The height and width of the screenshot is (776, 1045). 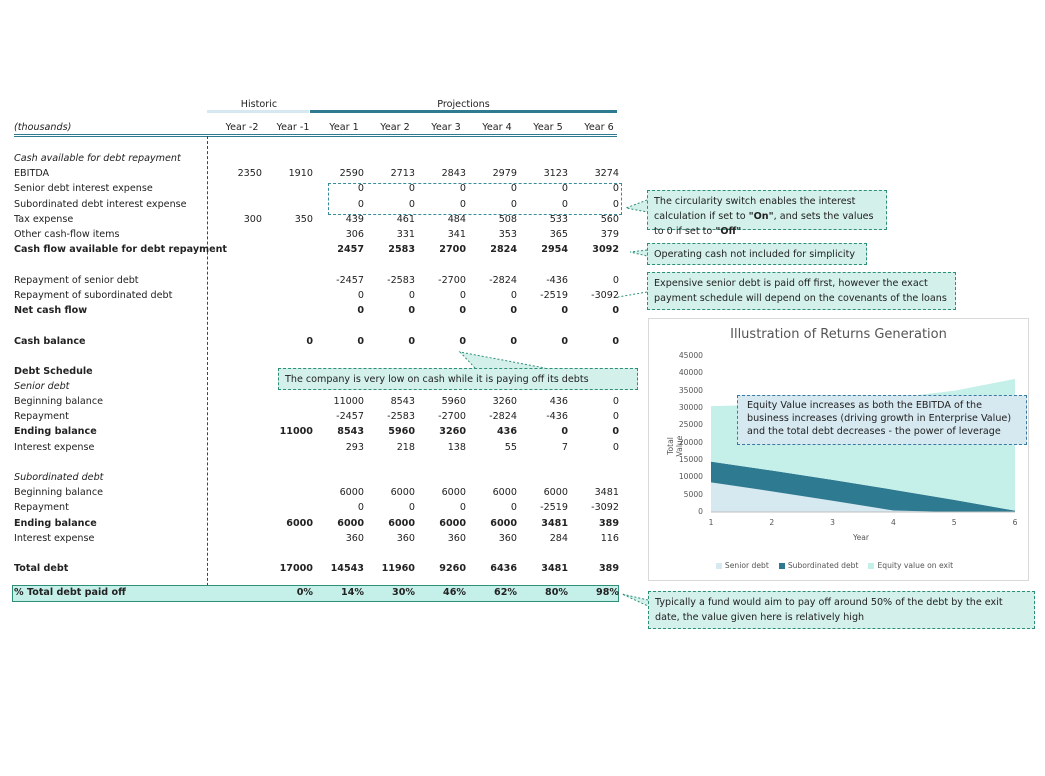 What do you see at coordinates (303, 219) in the screenshot?
I see `cell-value: 350` at bounding box center [303, 219].